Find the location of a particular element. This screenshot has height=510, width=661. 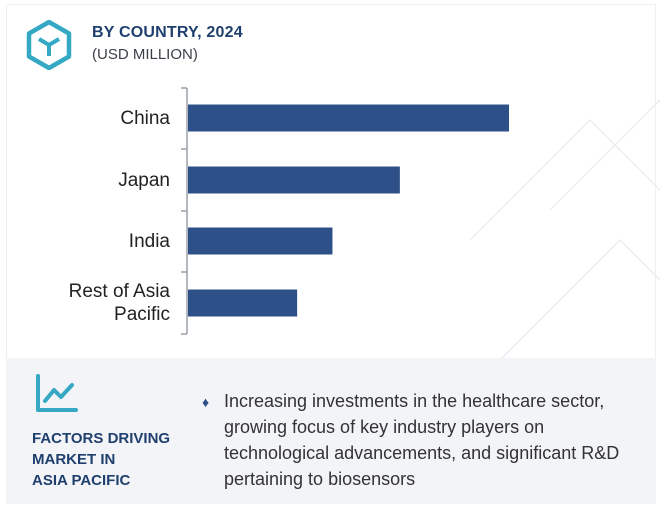

cube-logo-icon is located at coordinates (49, 45).